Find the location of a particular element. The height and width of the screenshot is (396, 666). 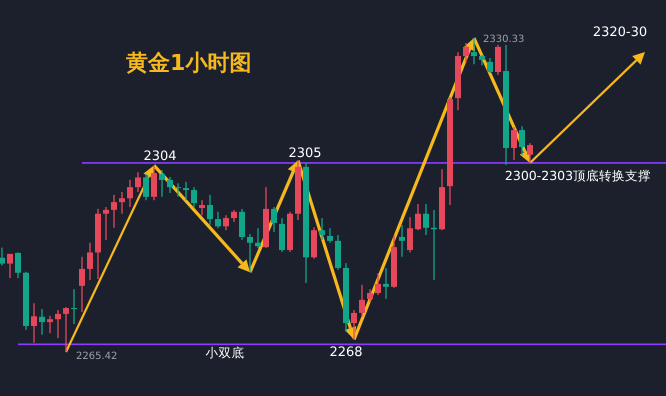

annotation: 2268 is located at coordinates (346, 352).